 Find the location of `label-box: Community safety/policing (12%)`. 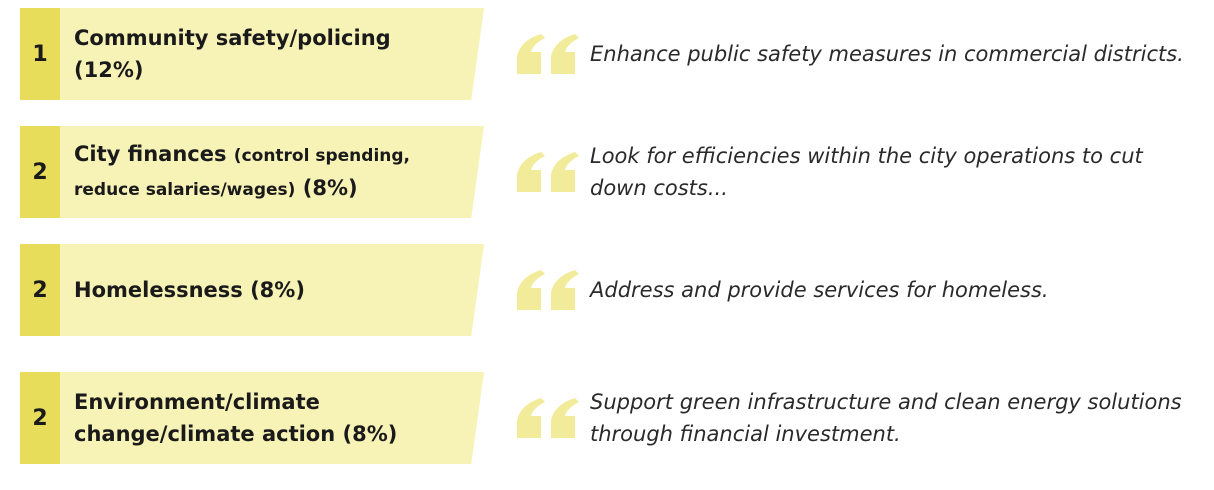

label-box: Community safety/policing (12%) is located at coordinates (272, 54).